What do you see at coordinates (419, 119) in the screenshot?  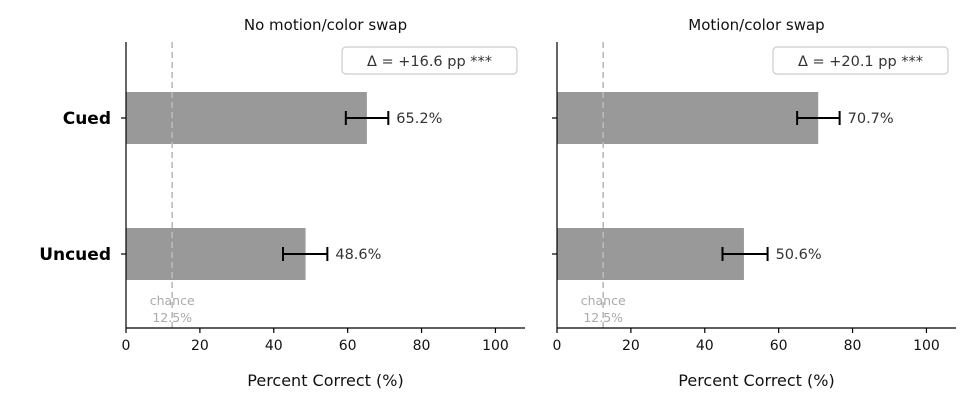 I see `panel-1-value-label-cued: 65.2%` at bounding box center [419, 119].